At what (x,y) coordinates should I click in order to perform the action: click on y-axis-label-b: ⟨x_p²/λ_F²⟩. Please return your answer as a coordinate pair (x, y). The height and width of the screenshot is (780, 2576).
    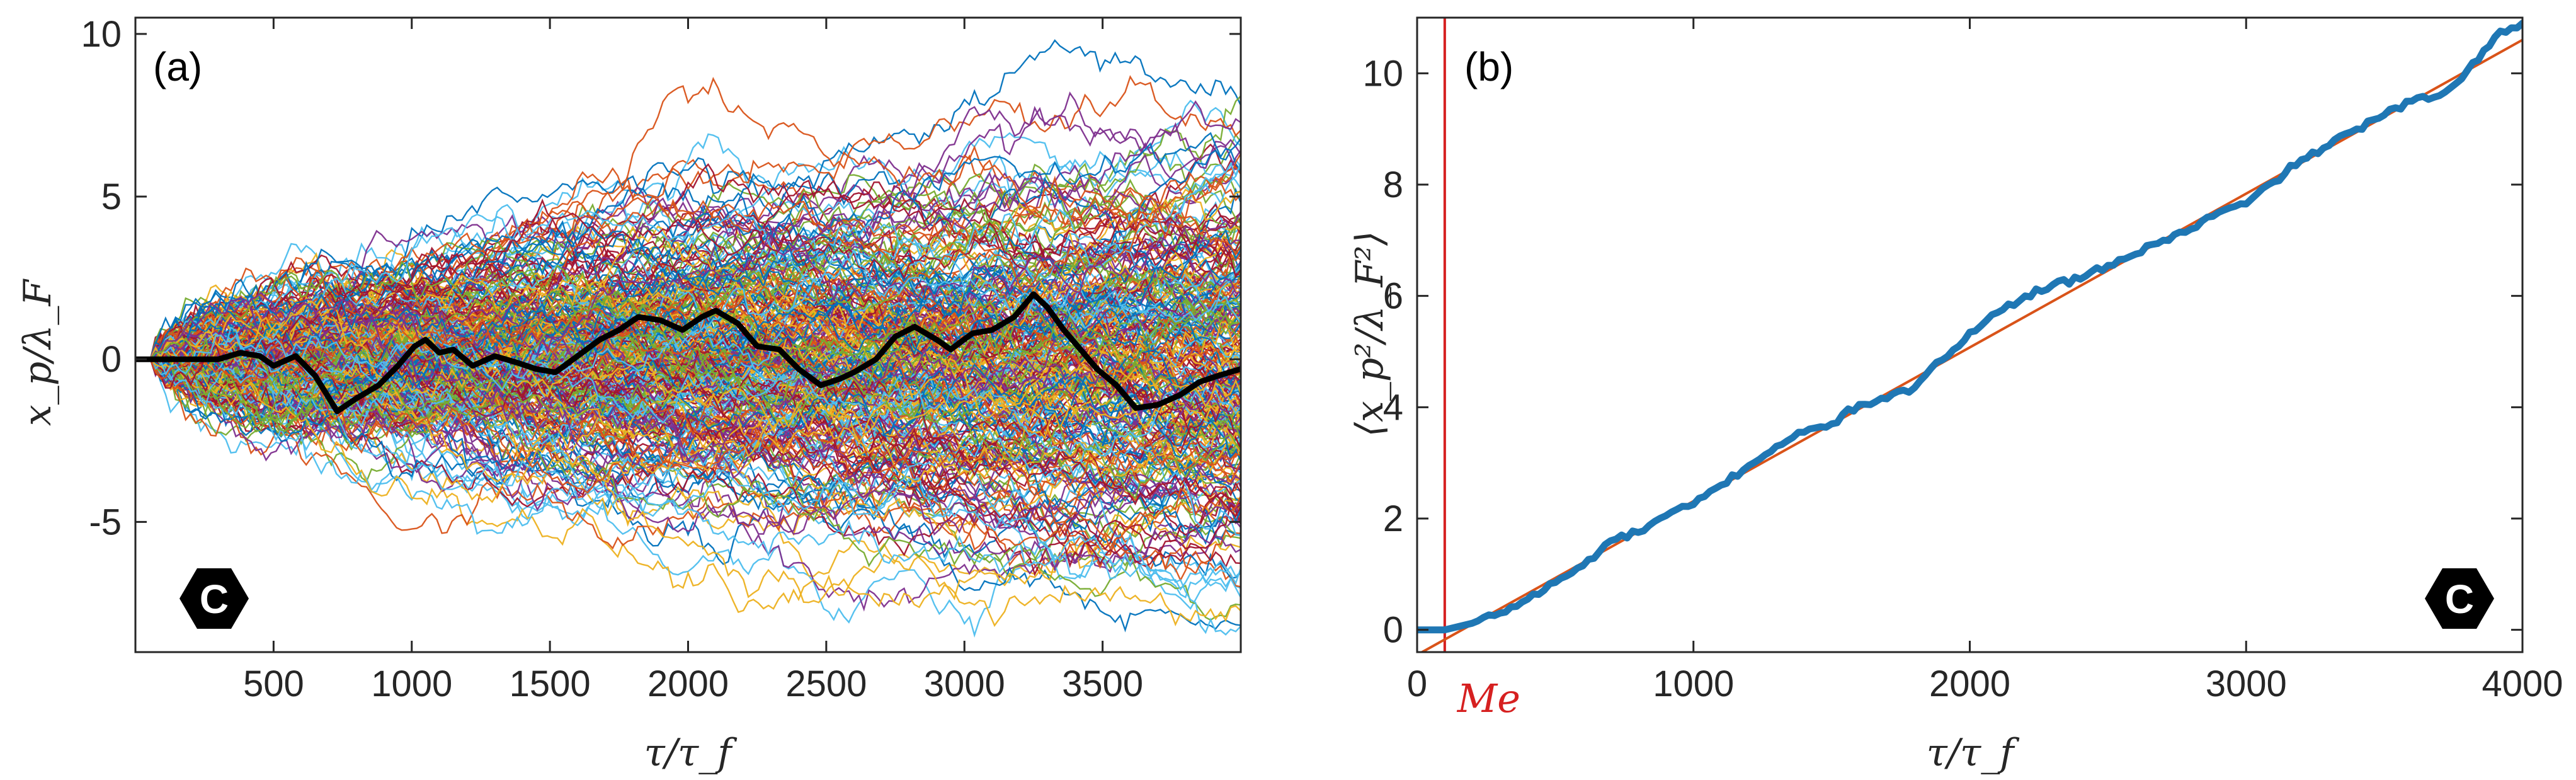
    Looking at the image, I should click on (1370, 334).